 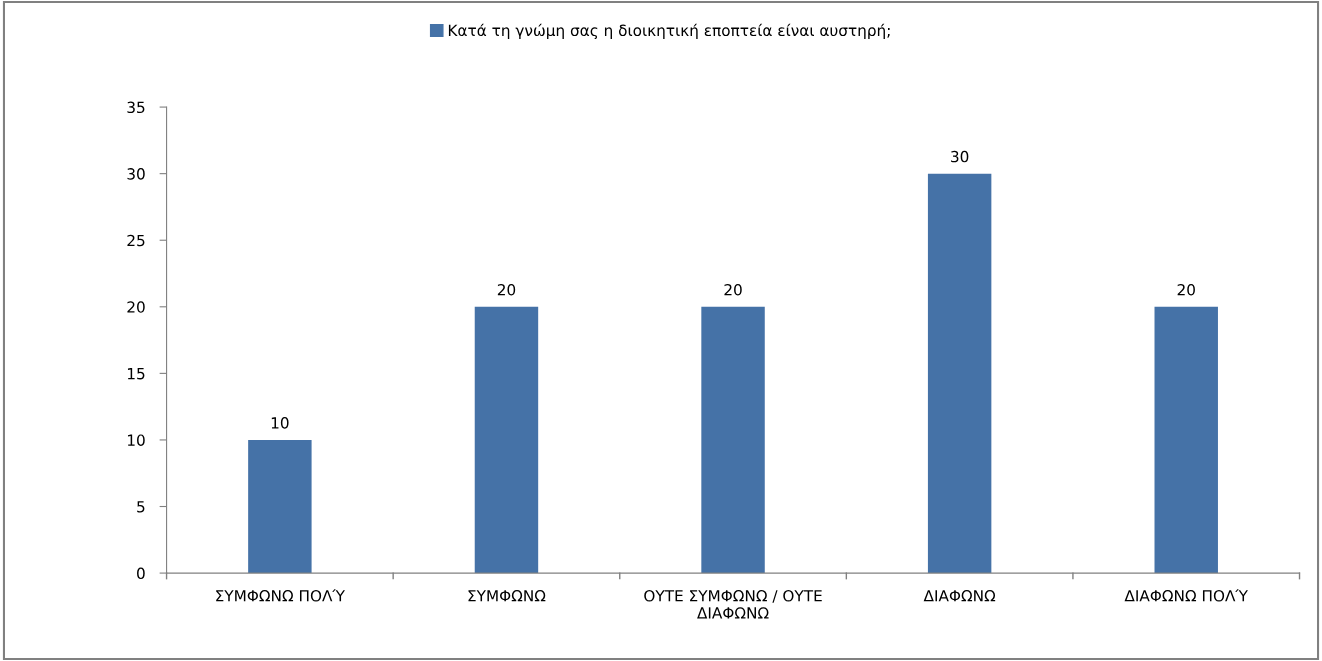 I want to click on x-tick-label: ΔΙΑΦΩΝΩ ΠΟΛΎ, so click(x=1186, y=595).